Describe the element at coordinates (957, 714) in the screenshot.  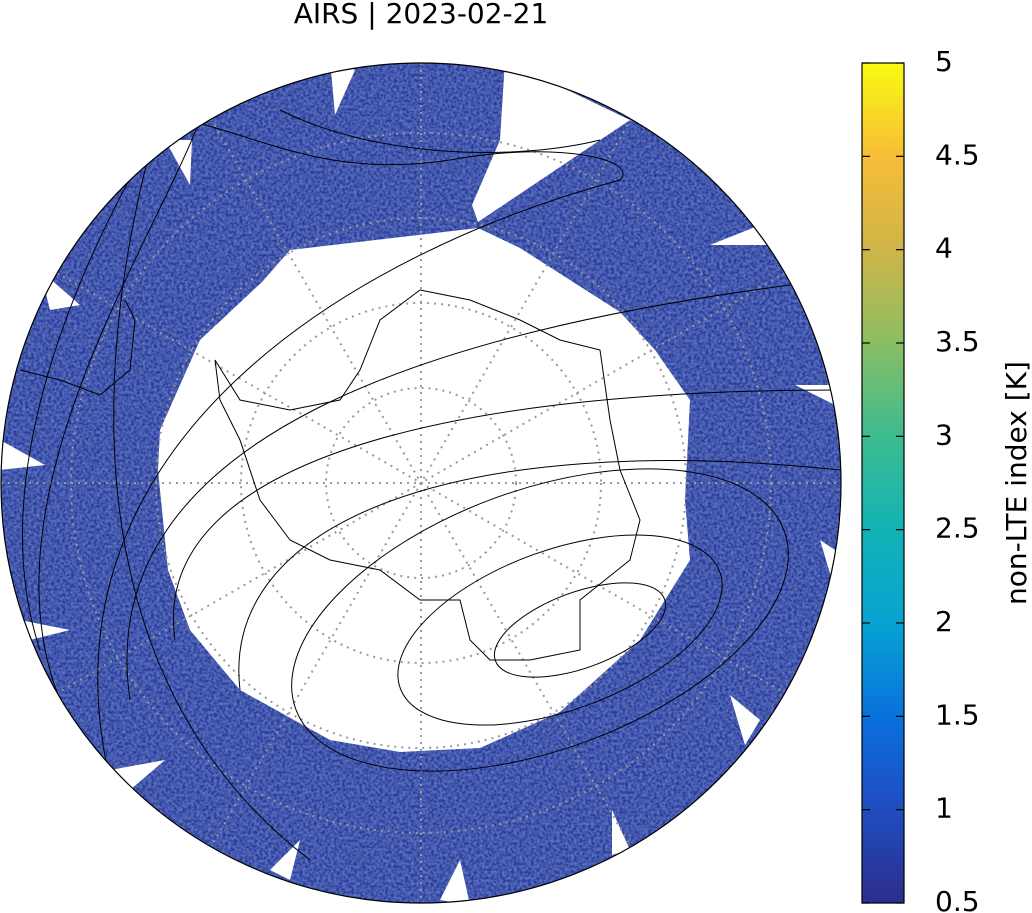
I see `colorbar-tick-label: 1.5` at that location.